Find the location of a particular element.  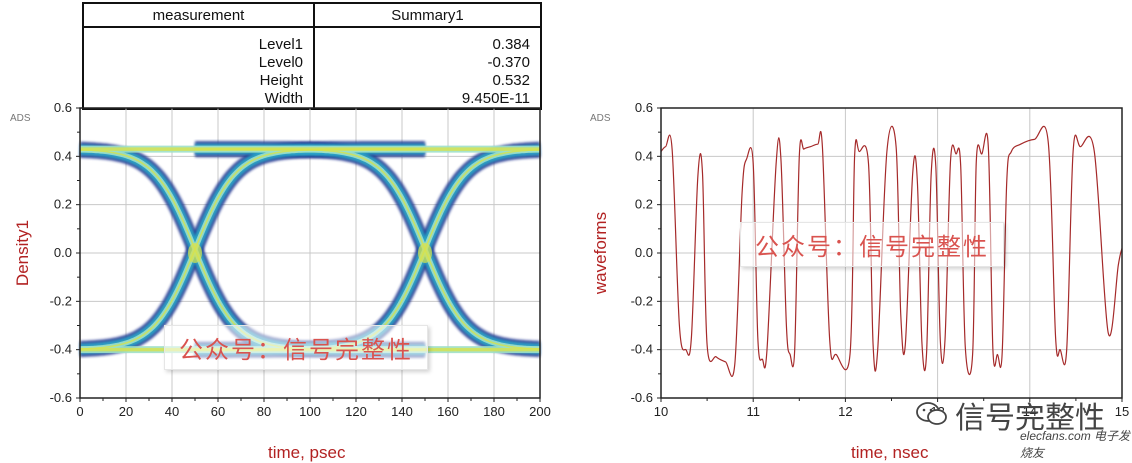

measurement-value-width: 9.450E-11 is located at coordinates (495, 98).